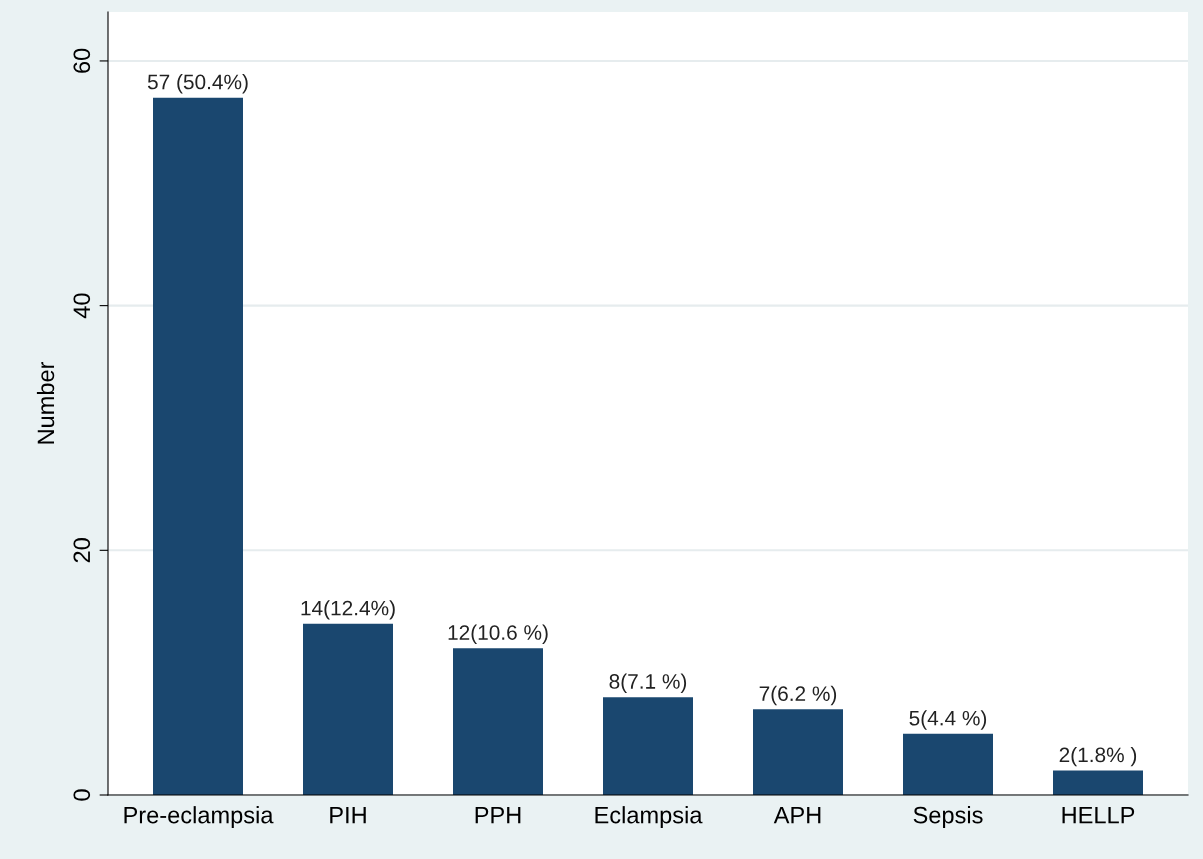 The height and width of the screenshot is (859, 1203). Describe the element at coordinates (82, 795) in the screenshot. I see `y-tick-label: 0` at that location.